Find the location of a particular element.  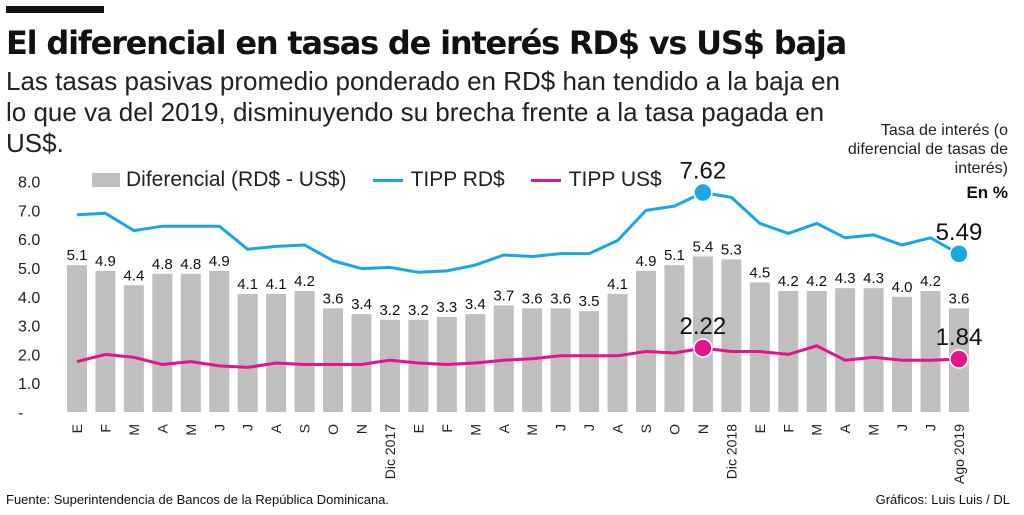

legend-item-diferencial: Diferencial (RD$ - US$) is located at coordinates (219, 180).